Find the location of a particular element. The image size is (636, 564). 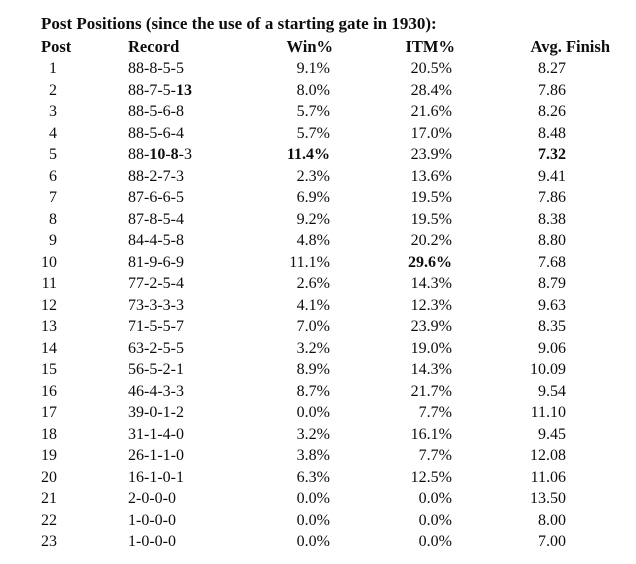

cell-avg-finish: 8.80 is located at coordinates (552, 240).